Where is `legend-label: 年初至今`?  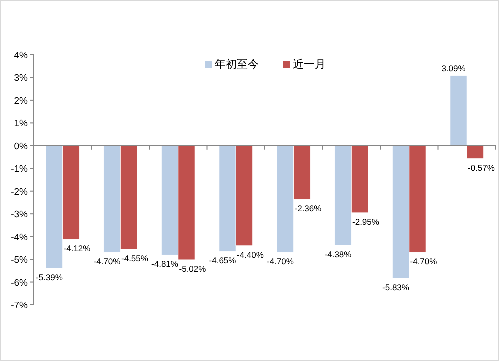 legend-label: 年初至今 is located at coordinates (237, 64).